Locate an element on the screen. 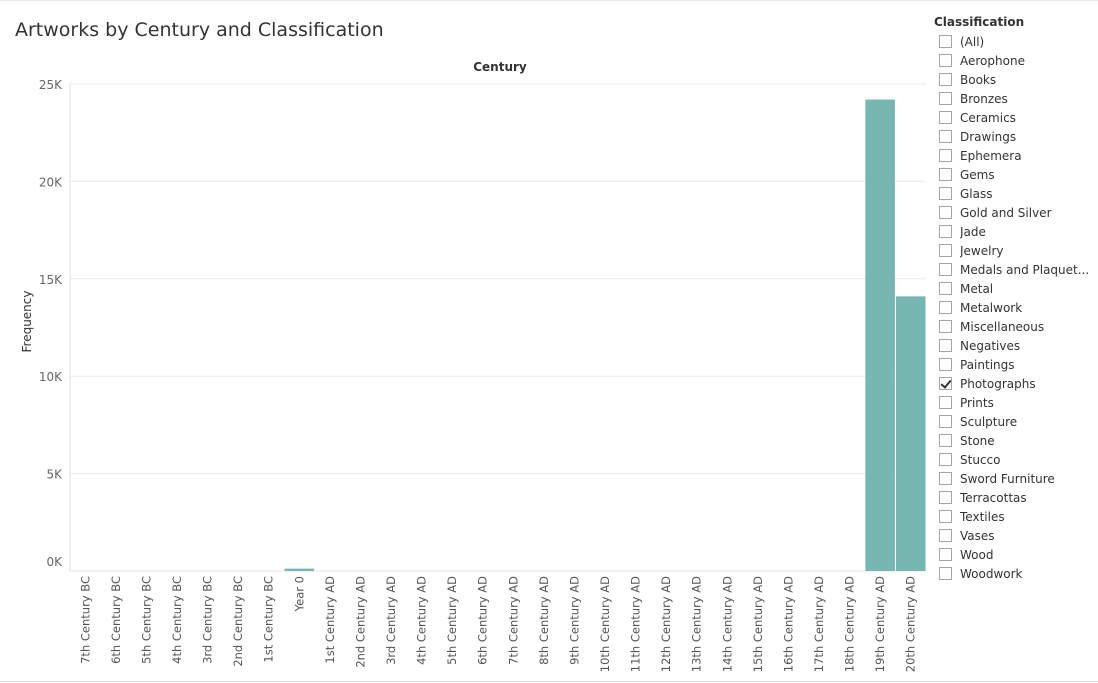  filter-item-label: Sculpture is located at coordinates (989, 421).